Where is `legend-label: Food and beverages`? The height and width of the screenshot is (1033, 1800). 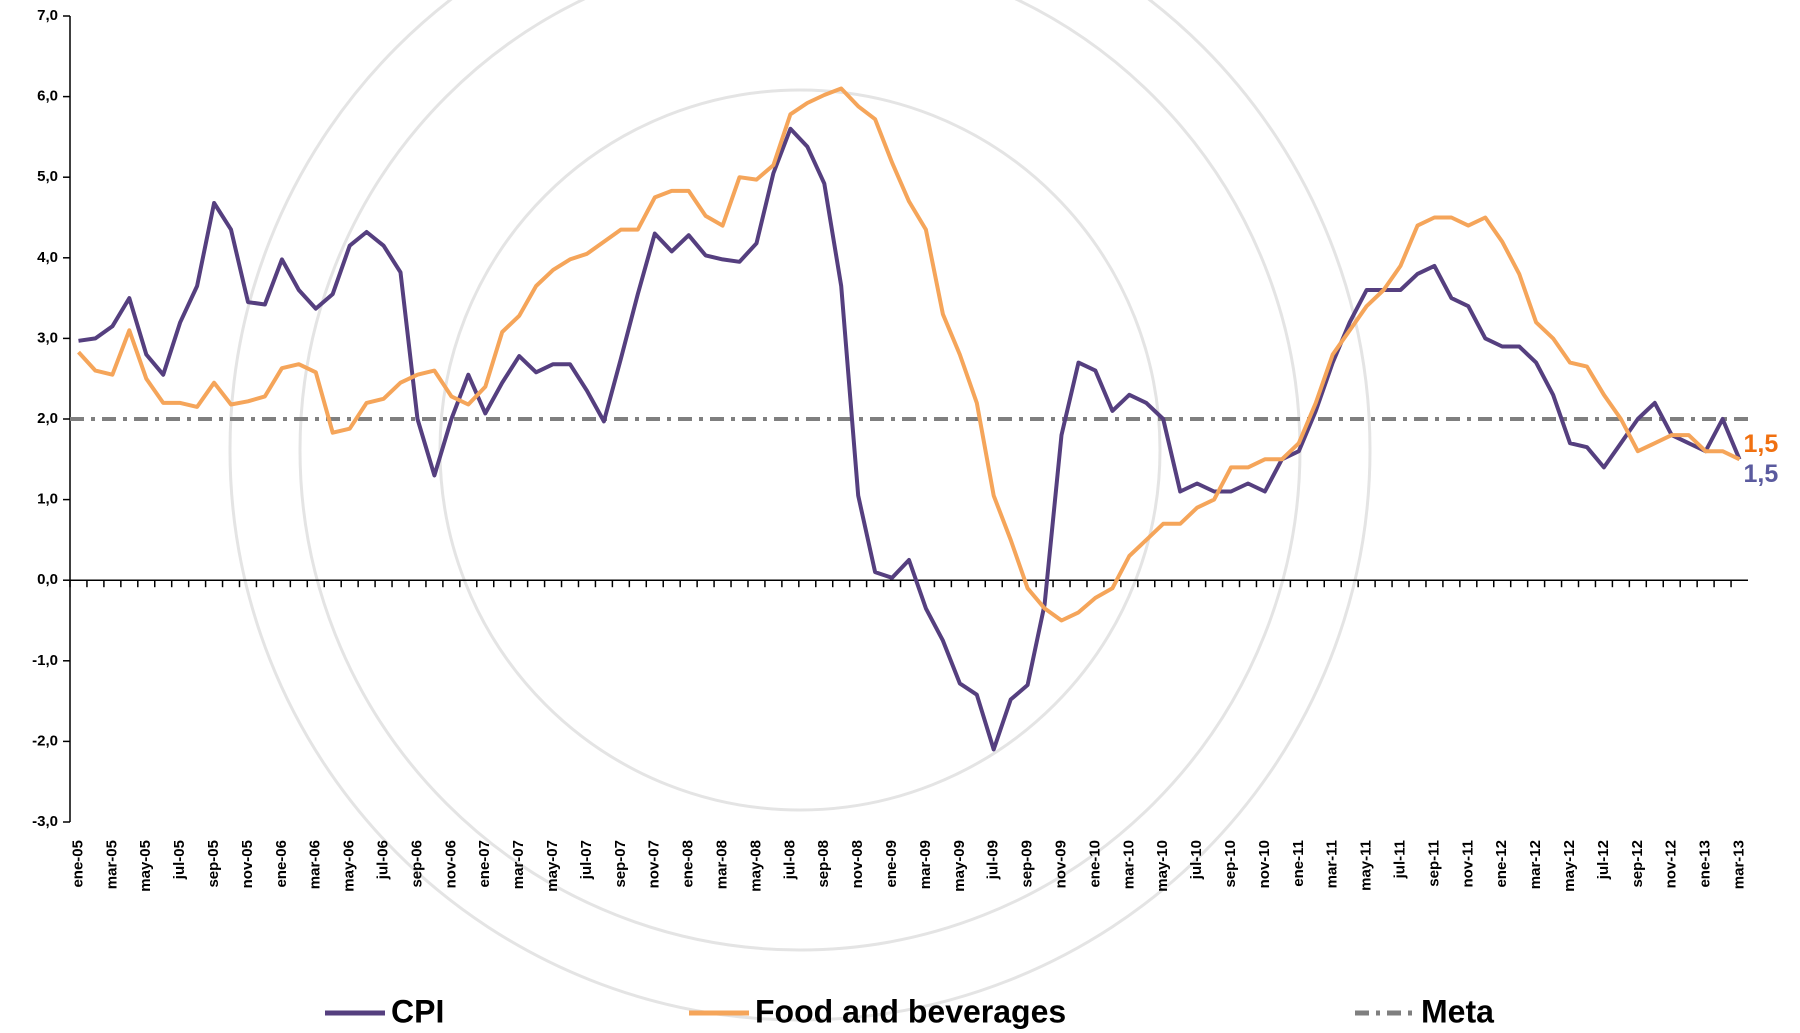
legend-label: Food and beverages is located at coordinates (910, 1011).